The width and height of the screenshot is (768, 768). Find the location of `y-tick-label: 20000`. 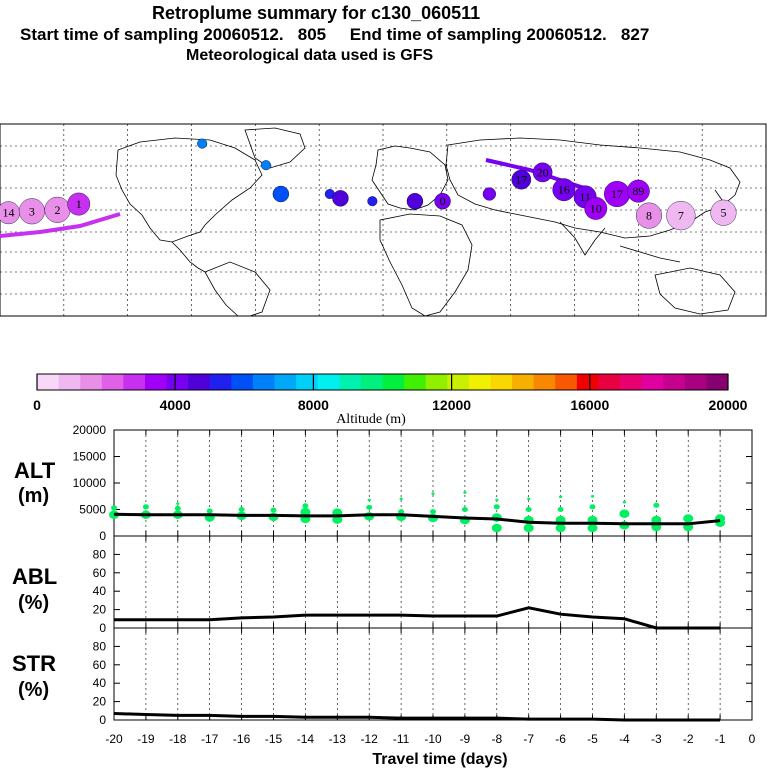

y-tick-label: 20000 is located at coordinates (90, 430).